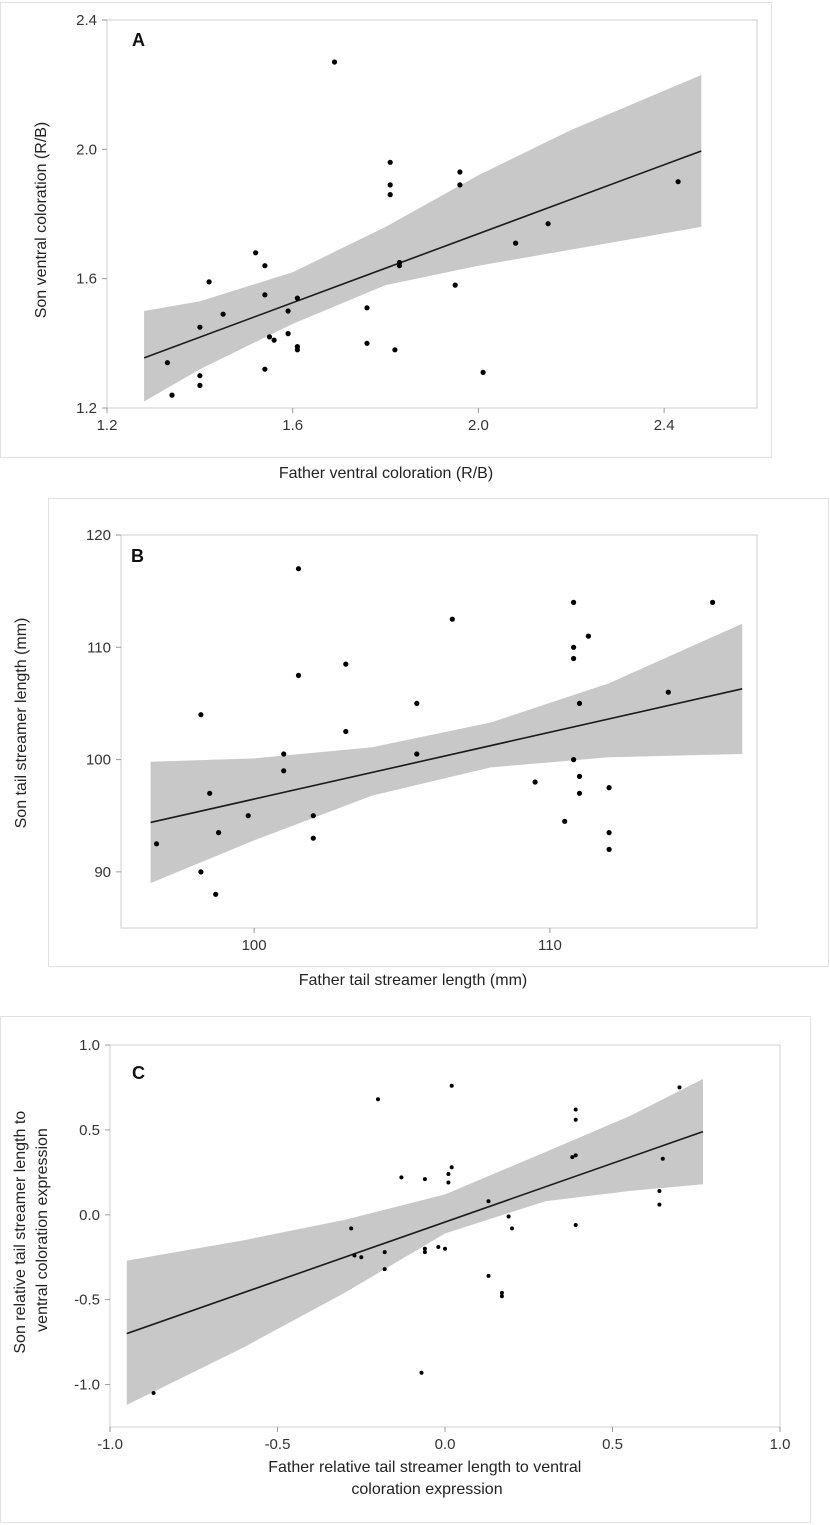 This screenshot has height=1525, width=830. What do you see at coordinates (86, 20) in the screenshot?
I see `panel-a-y-tick-label: 2.4` at bounding box center [86, 20].